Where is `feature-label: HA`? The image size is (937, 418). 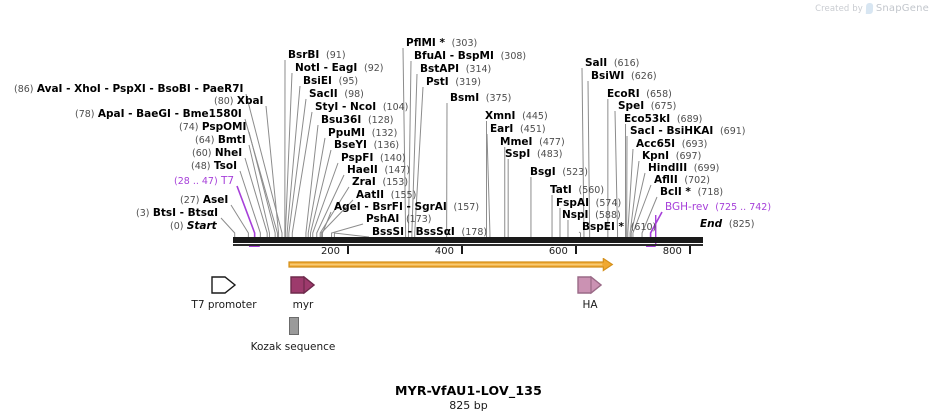 feature-label: HA is located at coordinates (590, 305).